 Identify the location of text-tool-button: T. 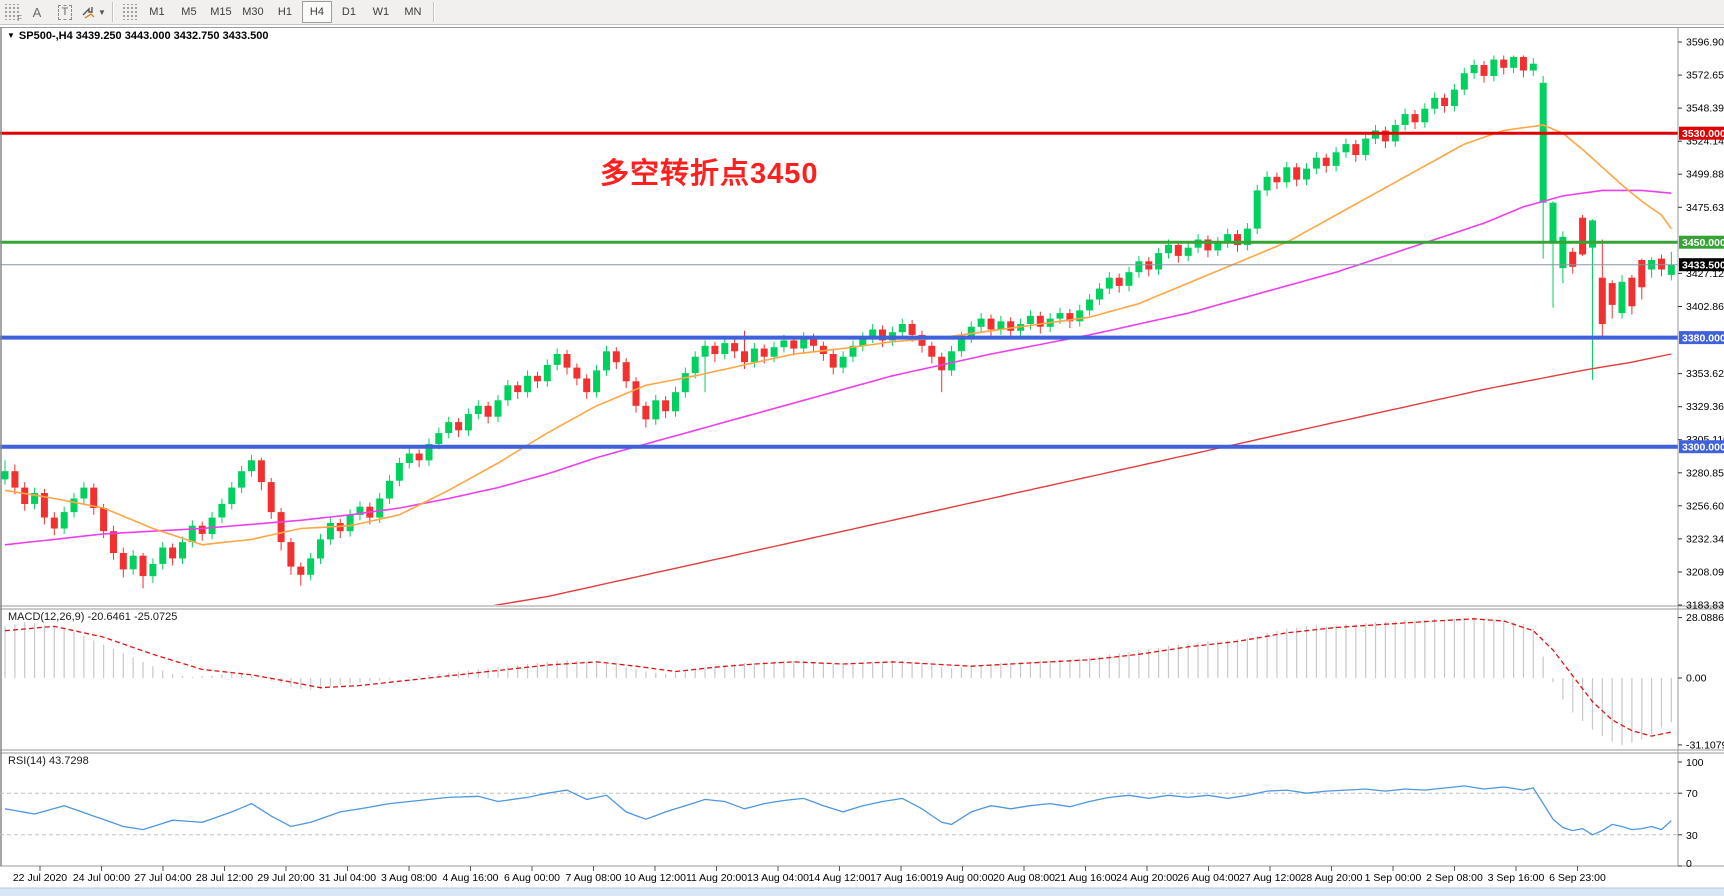
(65, 12).